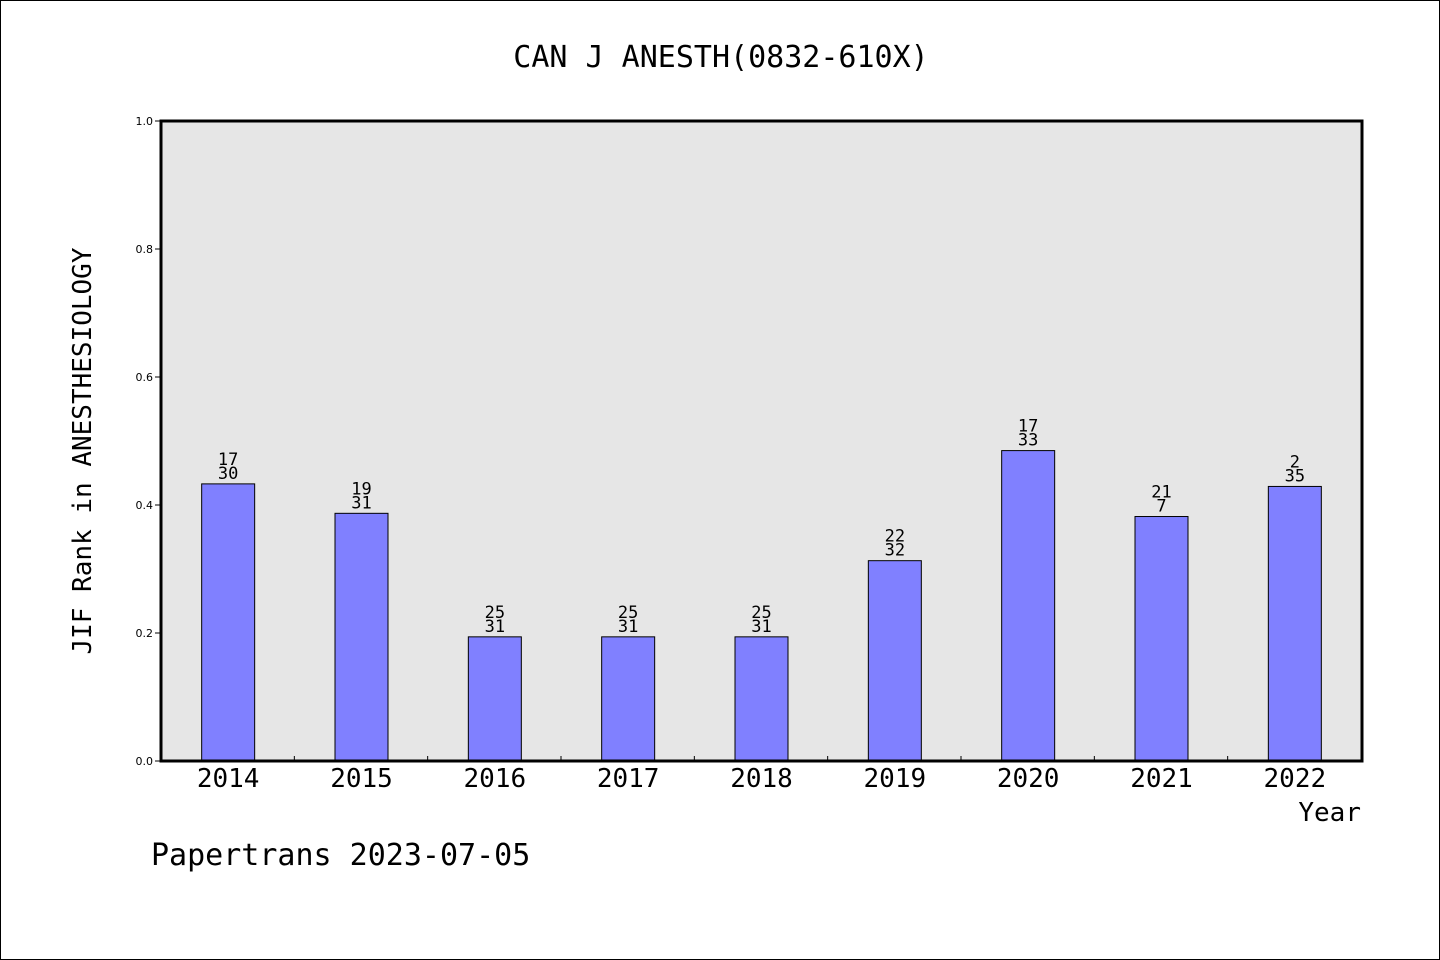 The image size is (1440, 960). I want to click on bar-label-top-2017: 25, so click(628, 613).